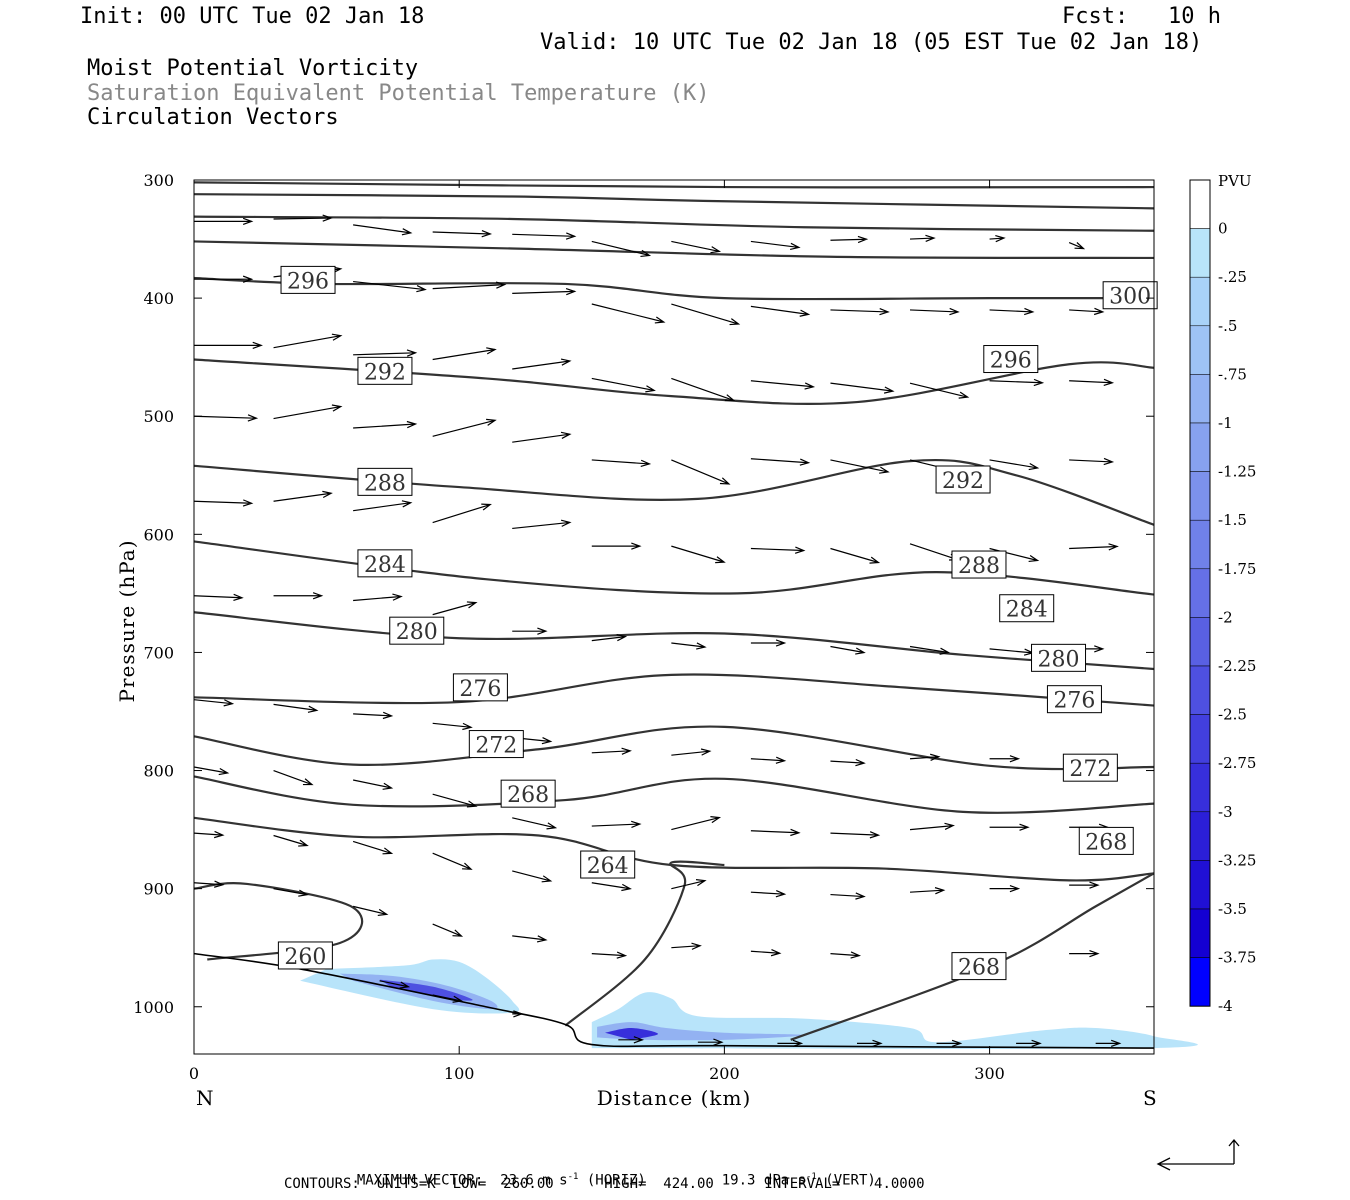  What do you see at coordinates (1237, 958) in the screenshot?
I see `colorbar-label: -3.75` at bounding box center [1237, 958].